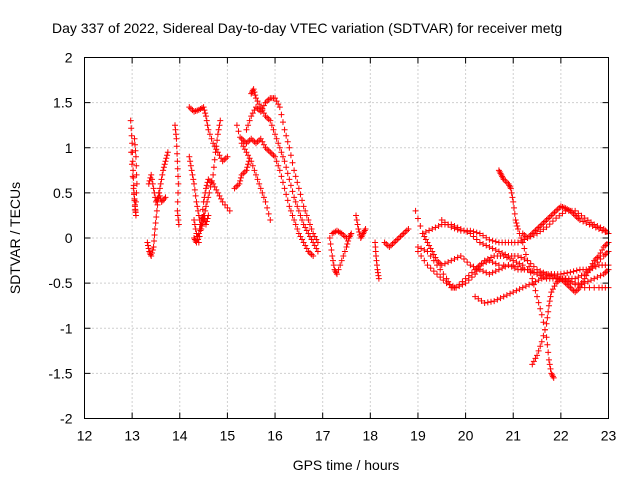 The width and height of the screenshot is (640, 480). Describe the element at coordinates (346, 465) in the screenshot. I see `x-axis-label: GPS time / hours` at that location.